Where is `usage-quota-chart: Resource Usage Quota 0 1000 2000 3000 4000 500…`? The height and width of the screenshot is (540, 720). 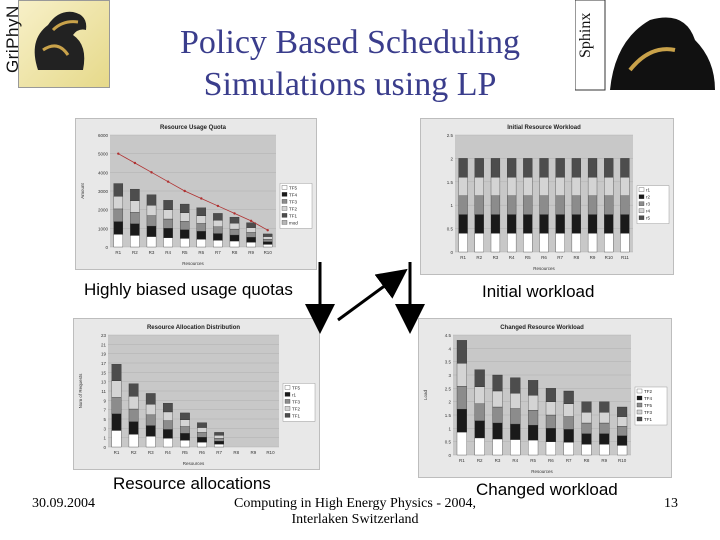 usage-quota-chart: Resource Usage Quota 0 1000 2000 3000 4000 500… is located at coordinates (196, 195).